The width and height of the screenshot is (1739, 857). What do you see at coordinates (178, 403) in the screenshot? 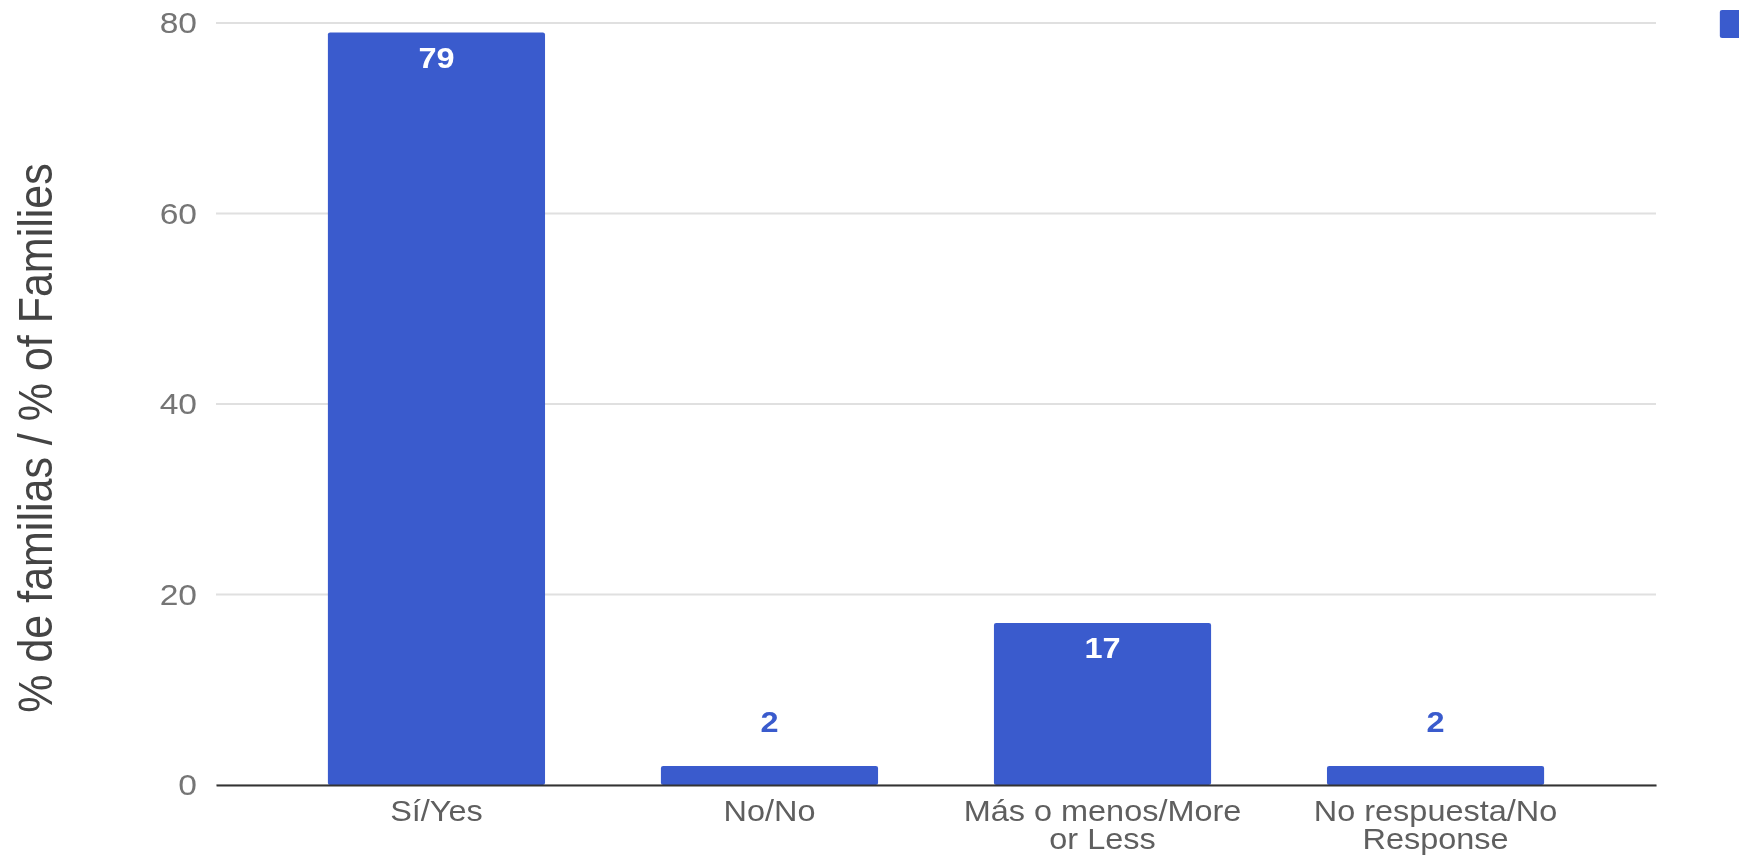
I see `y-tick-label: 40` at bounding box center [178, 403].